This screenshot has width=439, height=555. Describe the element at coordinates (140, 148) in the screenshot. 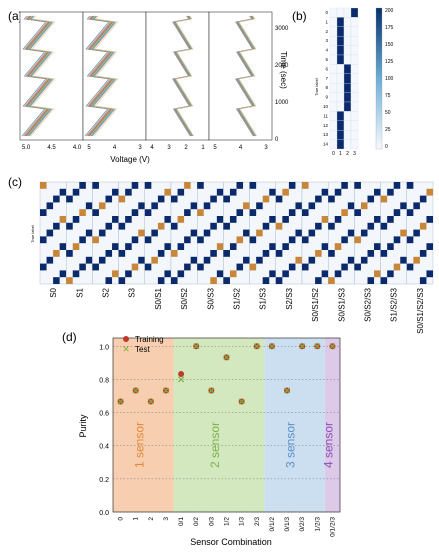

I see `voltage-tick-label: 3` at that location.